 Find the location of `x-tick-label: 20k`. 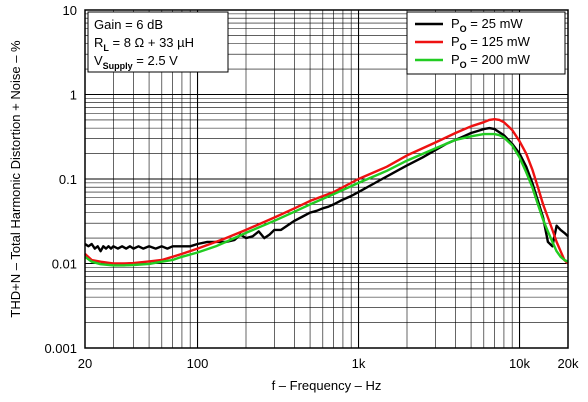

x-tick-label: 20k is located at coordinates (568, 363).